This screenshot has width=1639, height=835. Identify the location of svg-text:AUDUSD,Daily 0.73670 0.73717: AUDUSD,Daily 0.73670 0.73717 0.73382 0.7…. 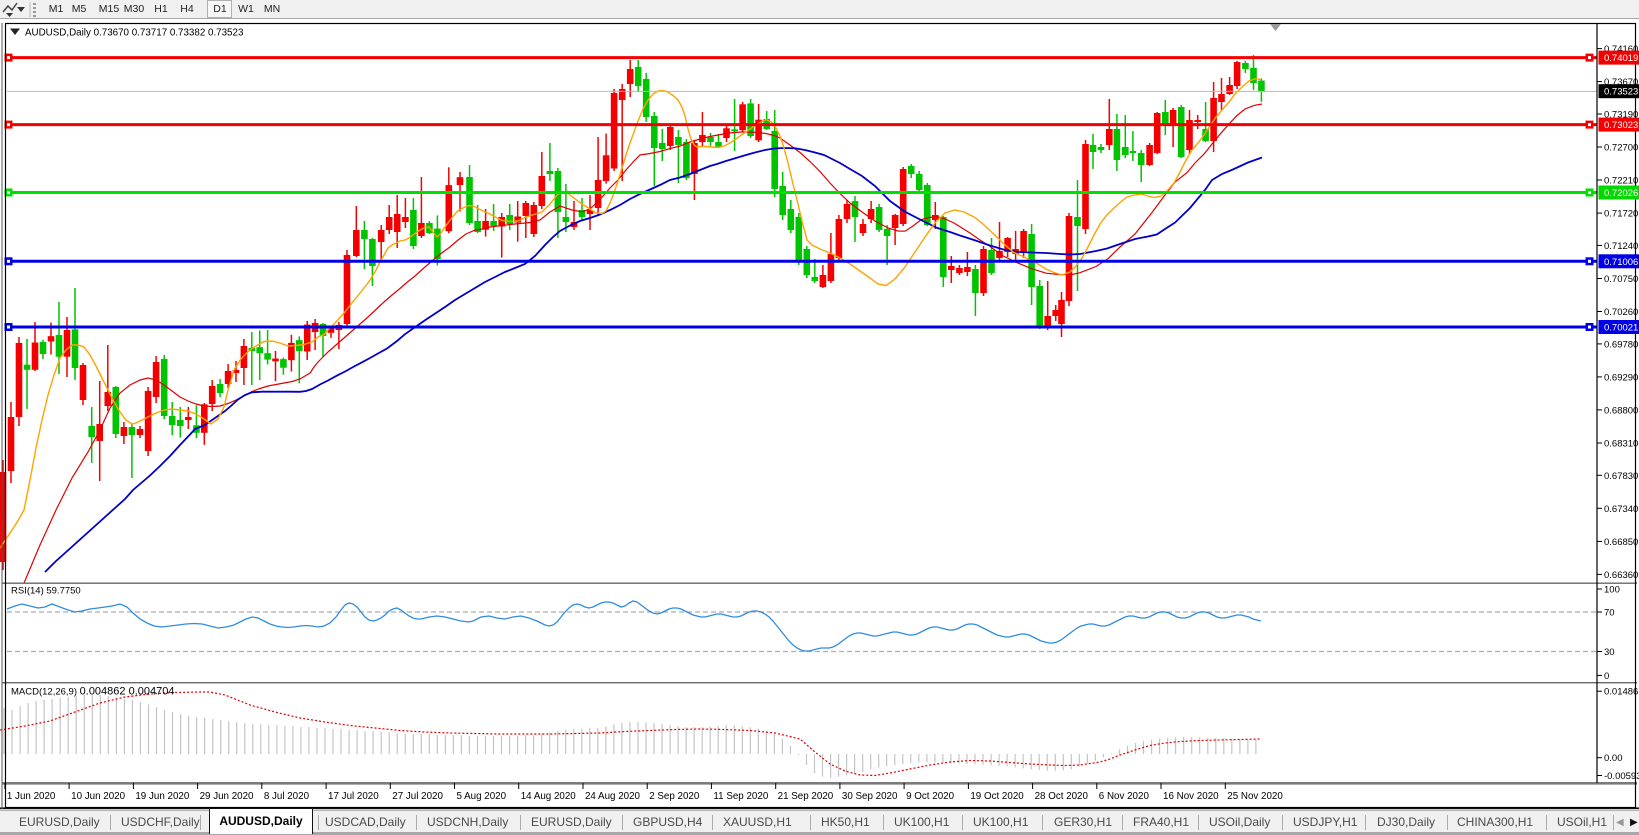
(134, 33).